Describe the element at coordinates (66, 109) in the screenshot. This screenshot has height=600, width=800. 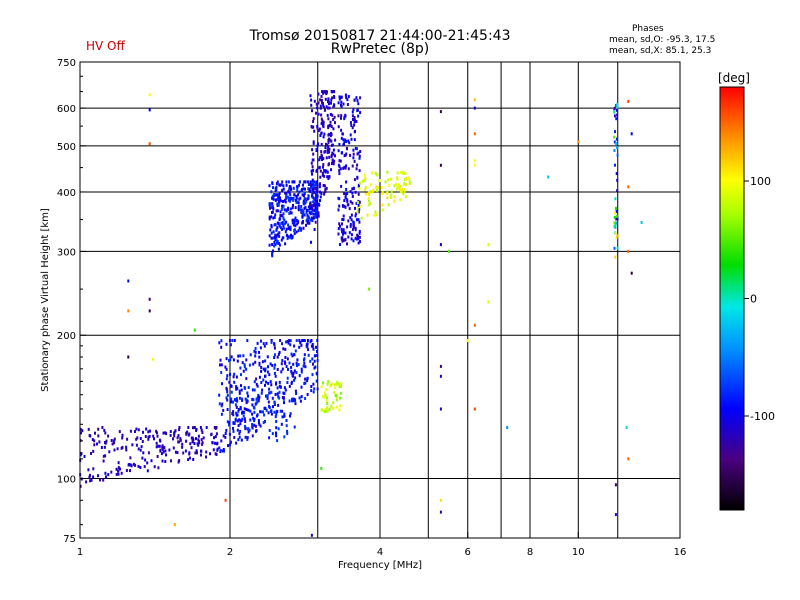
I see `y-tick-label: 600` at that location.